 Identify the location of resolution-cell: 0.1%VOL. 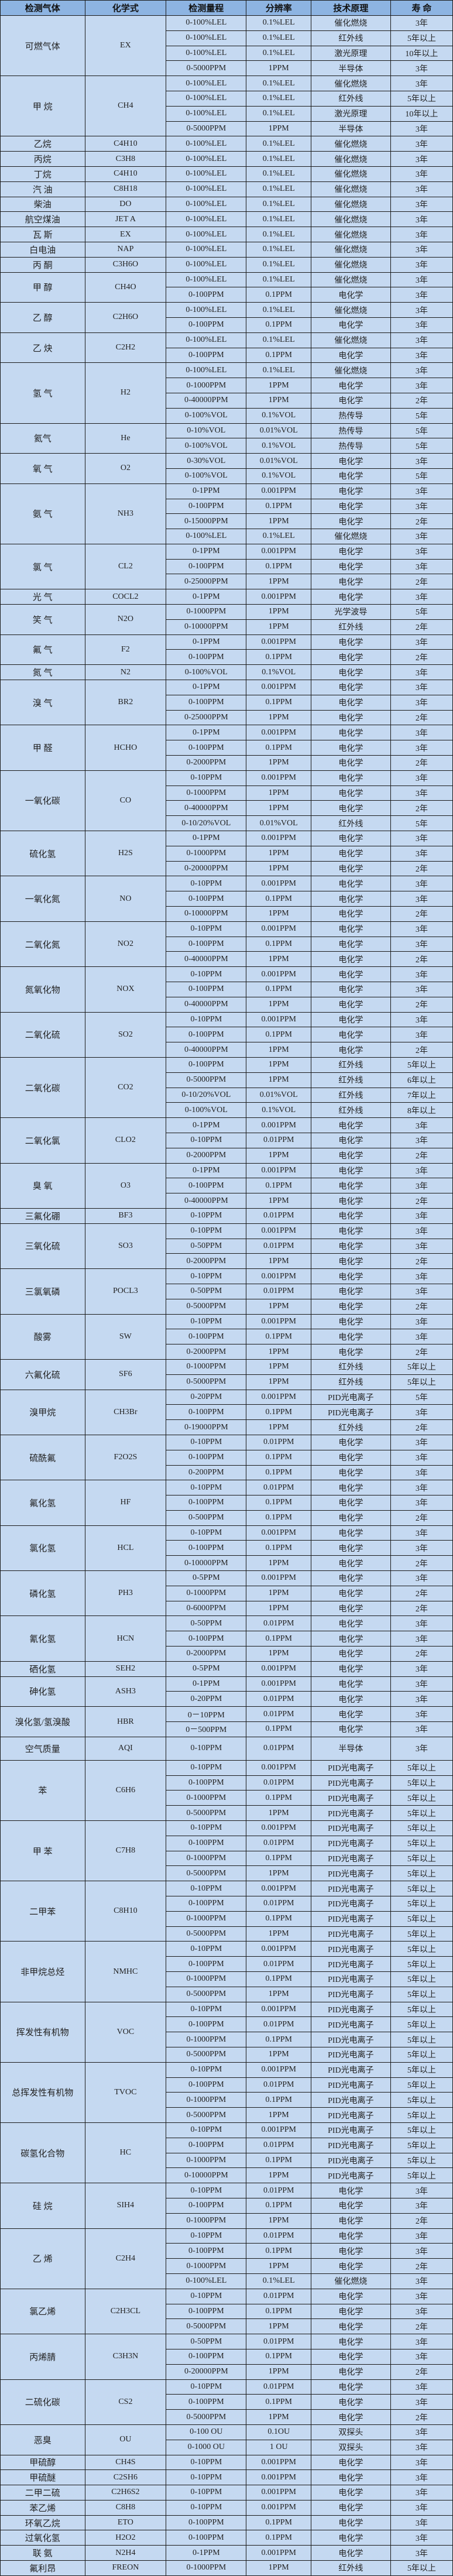
(279, 415).